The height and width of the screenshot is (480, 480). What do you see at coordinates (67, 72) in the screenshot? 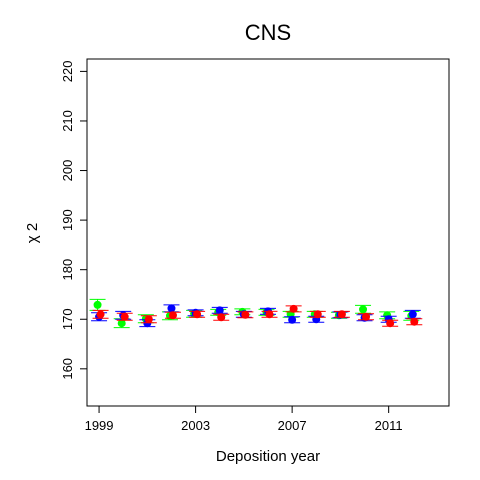
I see `y-tick-label: 220` at bounding box center [67, 72].